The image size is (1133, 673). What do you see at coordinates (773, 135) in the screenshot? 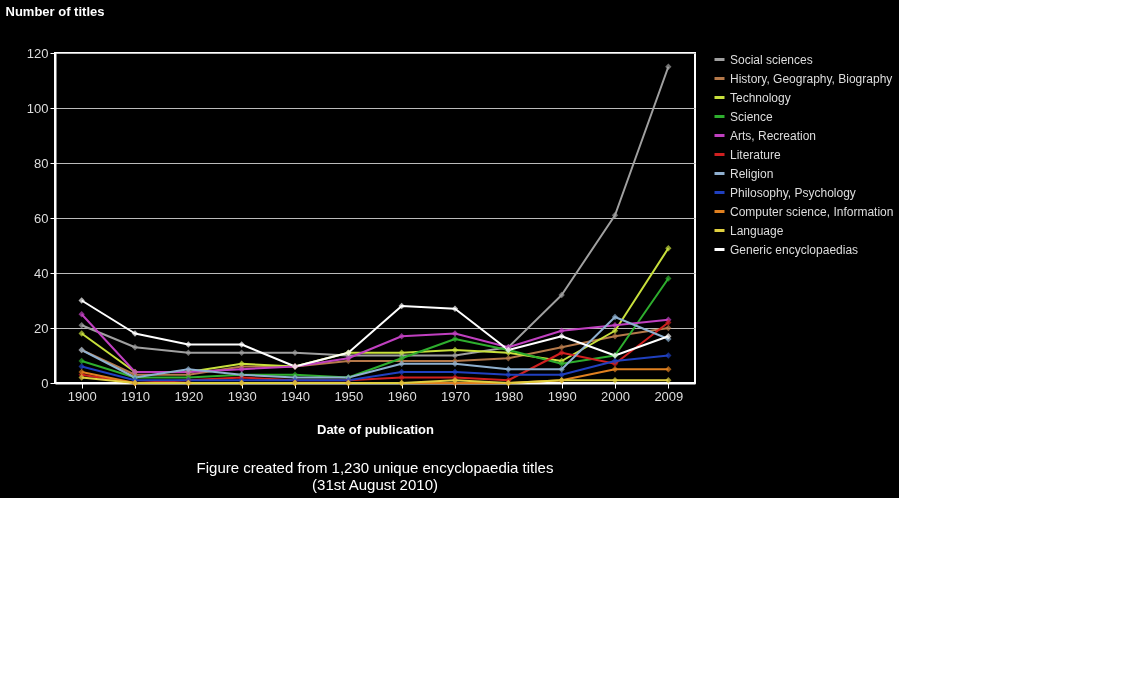
I see `legend-label: Arts, Recreation` at bounding box center [773, 135].